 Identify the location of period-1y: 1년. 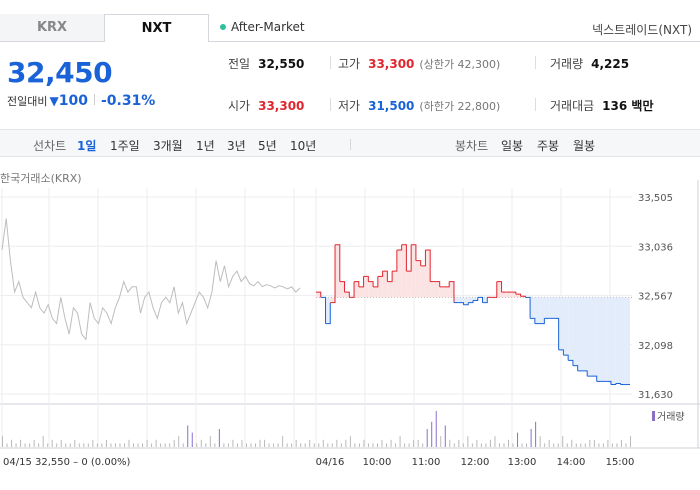
(205, 146).